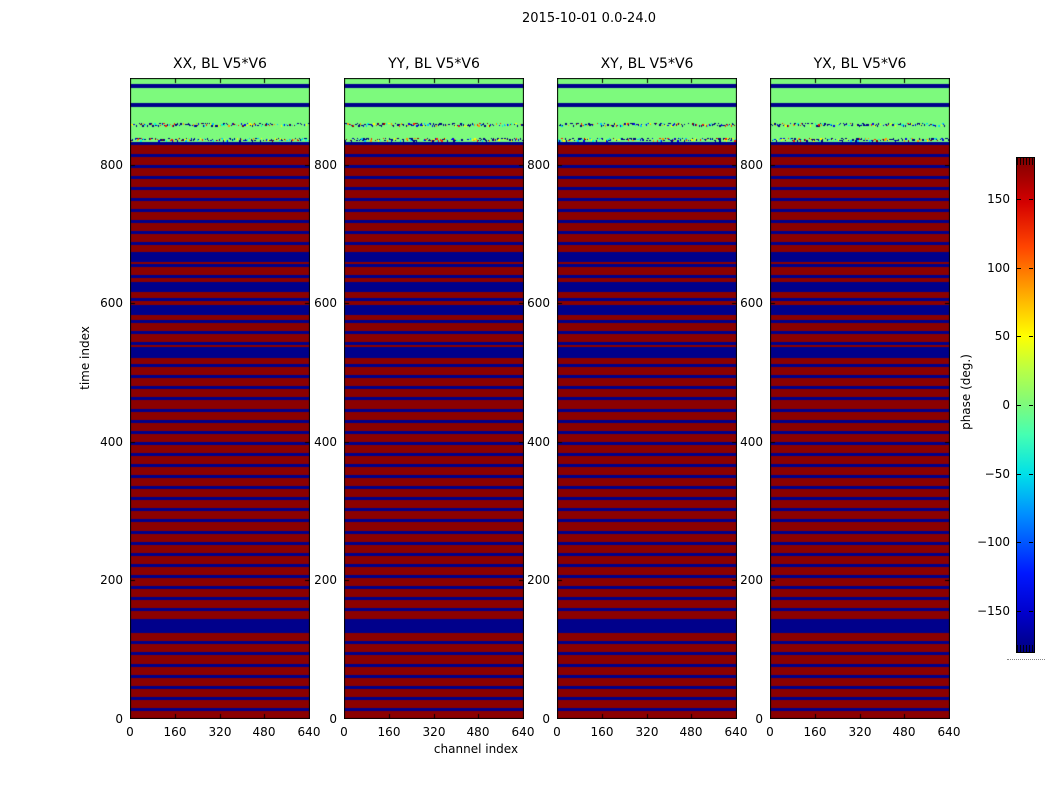  I want to click on x-axis-label: channel index, so click(476, 749).